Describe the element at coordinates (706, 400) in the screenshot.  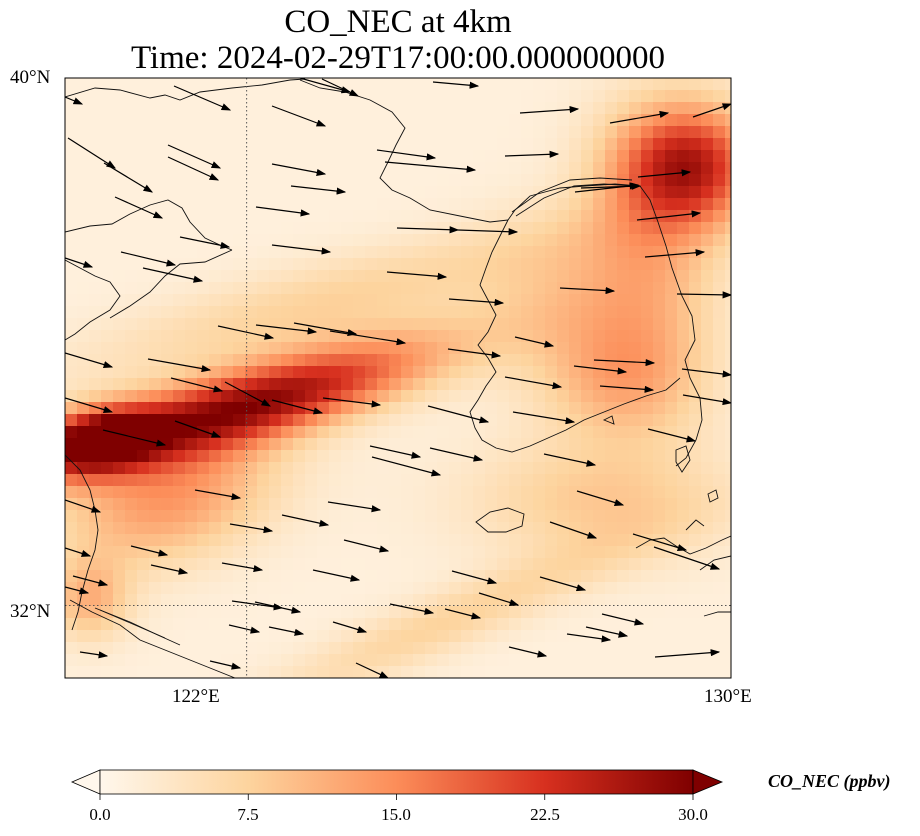
I see `wind-arrow` at that location.